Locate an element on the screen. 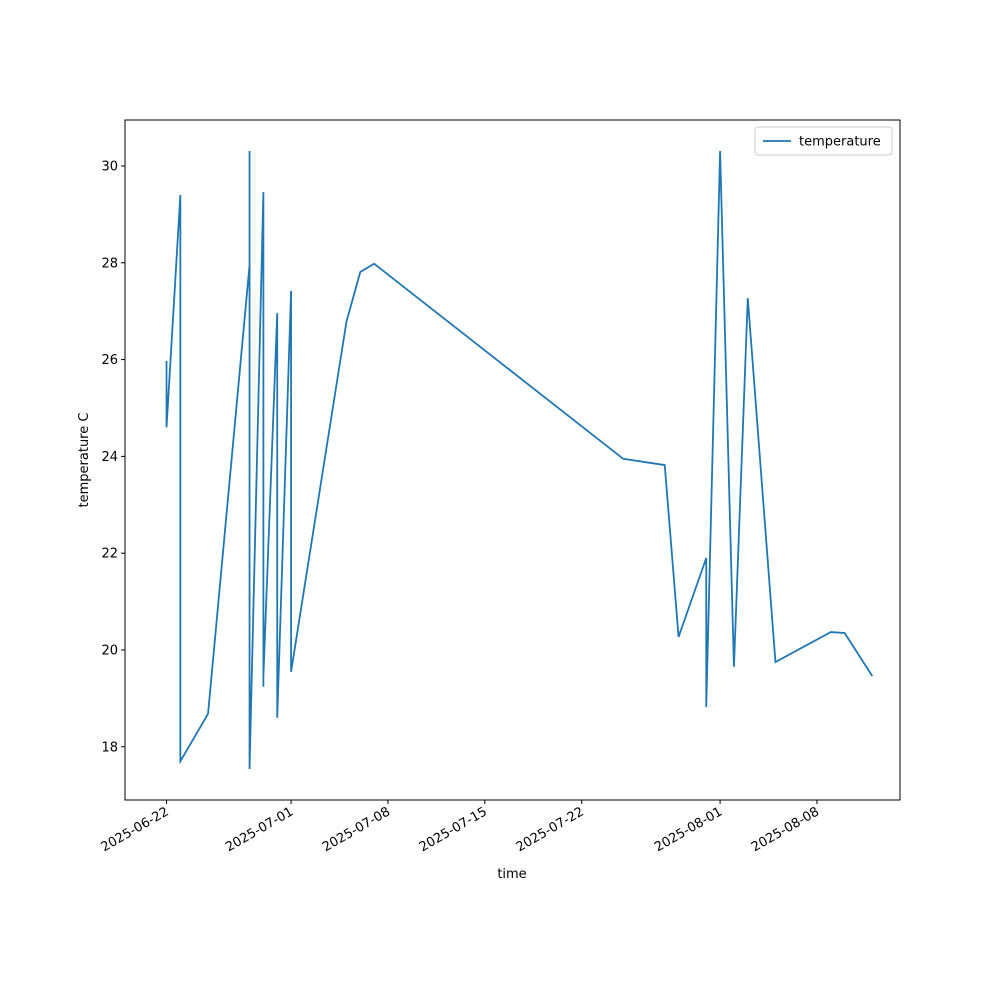 This screenshot has width=1000, height=1004. x-tick-label: 2025-07-01 is located at coordinates (259, 829).